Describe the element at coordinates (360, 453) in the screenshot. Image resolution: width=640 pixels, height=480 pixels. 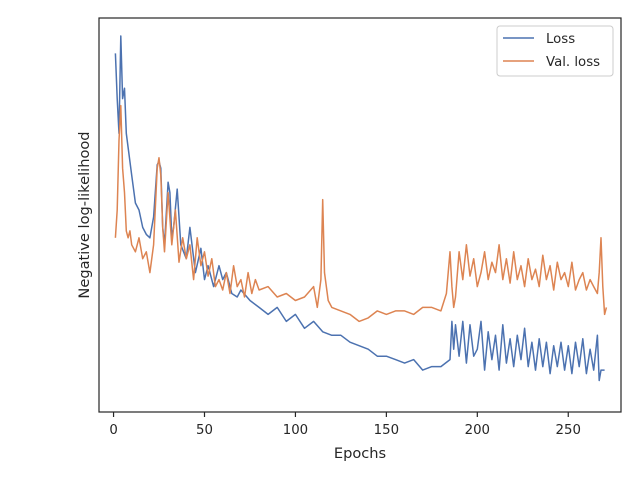
I see `x-axis-label: Epochs` at that location.